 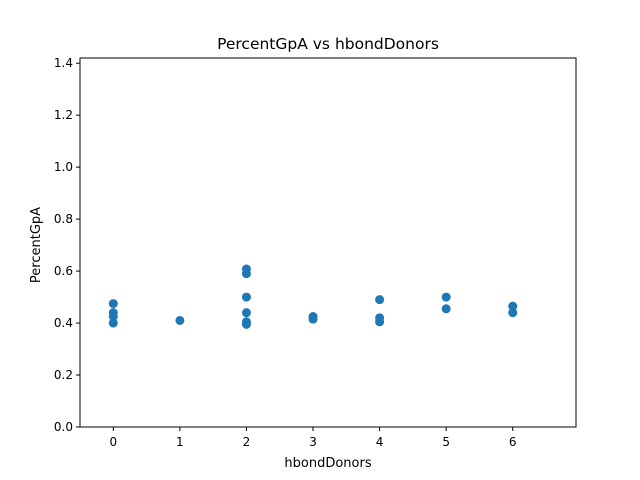 What do you see at coordinates (63, 375) in the screenshot?
I see `y-tick-label: 0.2` at bounding box center [63, 375].